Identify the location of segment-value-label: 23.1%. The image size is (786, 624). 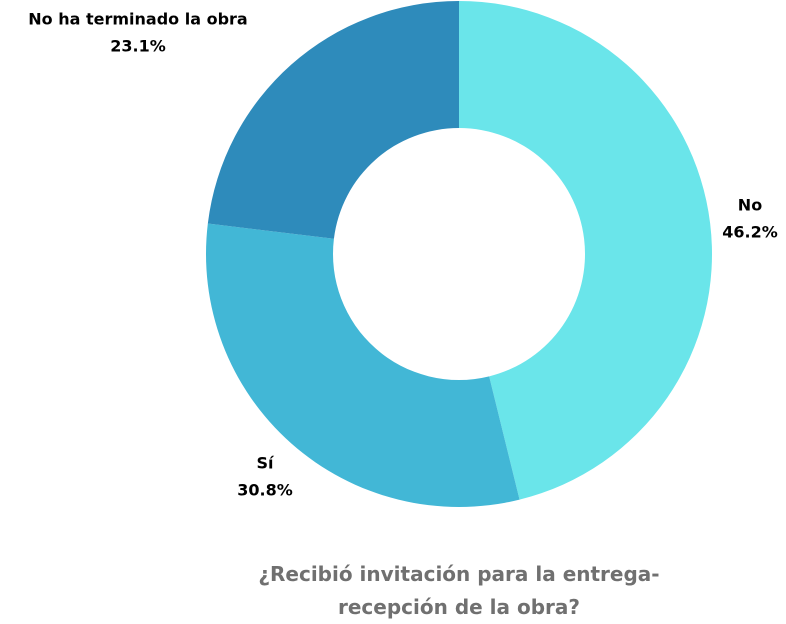
(138, 46).